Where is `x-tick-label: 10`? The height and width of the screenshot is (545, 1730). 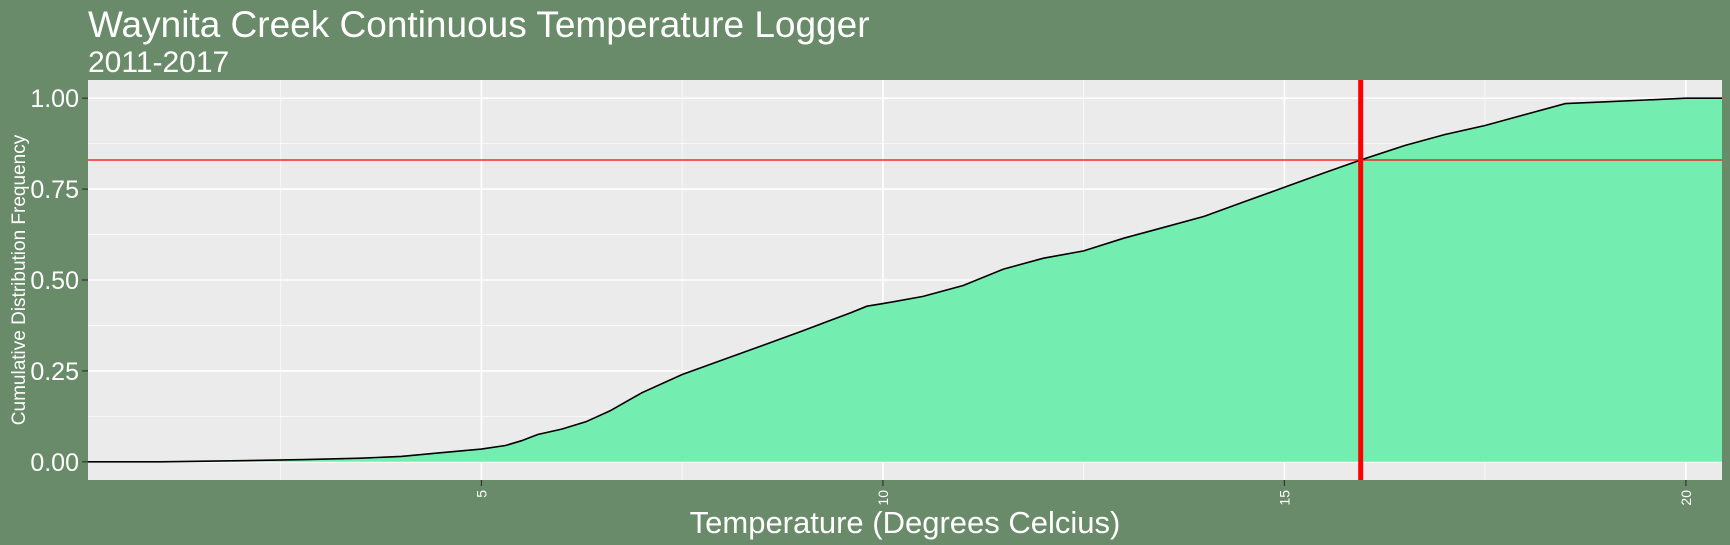 x-tick-label: 10 is located at coordinates (883, 498).